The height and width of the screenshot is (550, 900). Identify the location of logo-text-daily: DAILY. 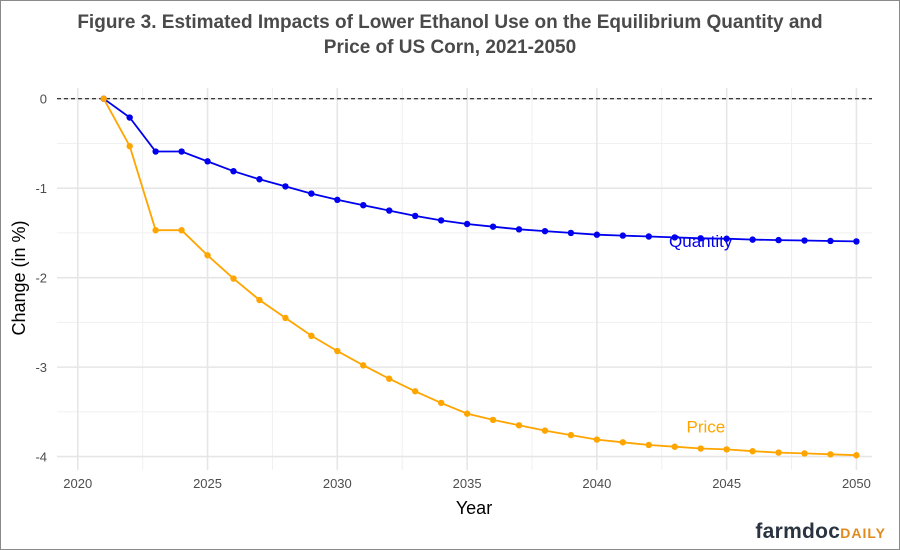
(863, 533).